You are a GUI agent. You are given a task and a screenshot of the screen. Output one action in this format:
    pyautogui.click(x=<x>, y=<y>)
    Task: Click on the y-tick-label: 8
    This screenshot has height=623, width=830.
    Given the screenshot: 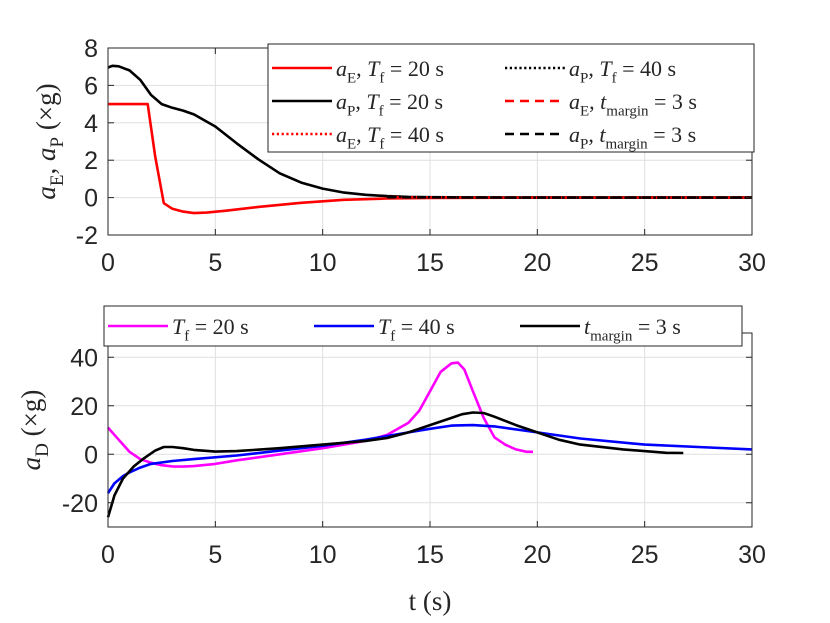 What is the action you would take?
    pyautogui.click(x=91, y=49)
    